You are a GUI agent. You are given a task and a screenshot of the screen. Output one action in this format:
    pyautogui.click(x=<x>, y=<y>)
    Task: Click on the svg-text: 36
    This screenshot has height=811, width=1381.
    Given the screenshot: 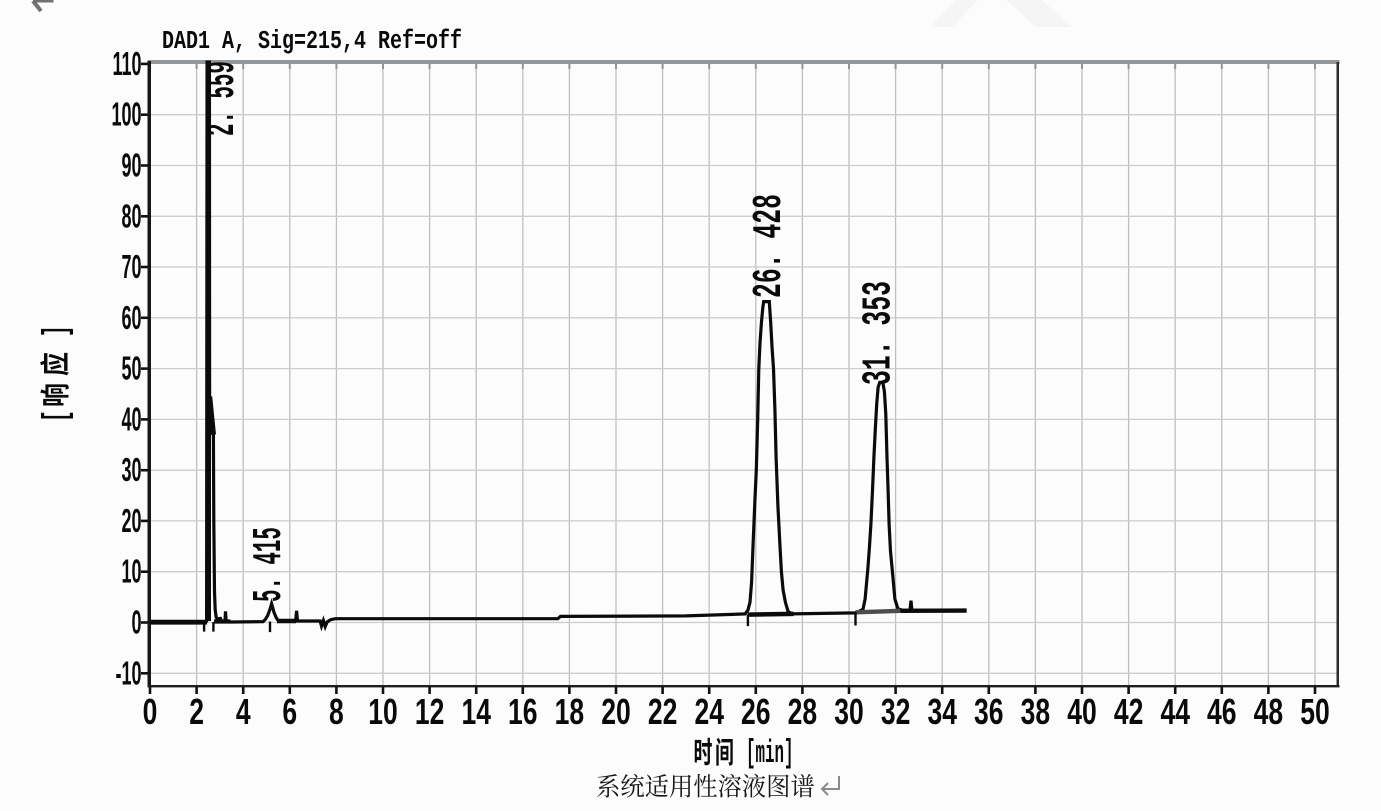 What is the action you would take?
    pyautogui.click(x=988, y=712)
    